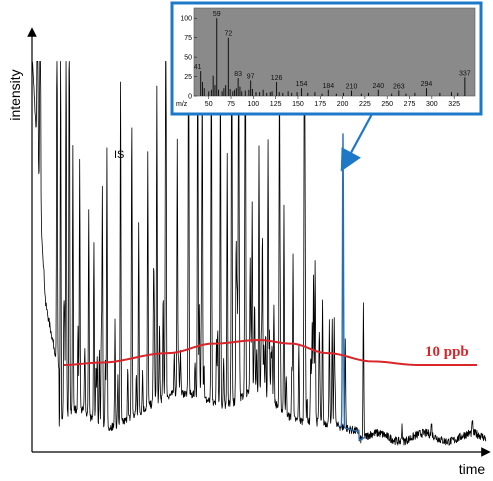  I want to click on inset-y-tick-label: 50, so click(188, 58).